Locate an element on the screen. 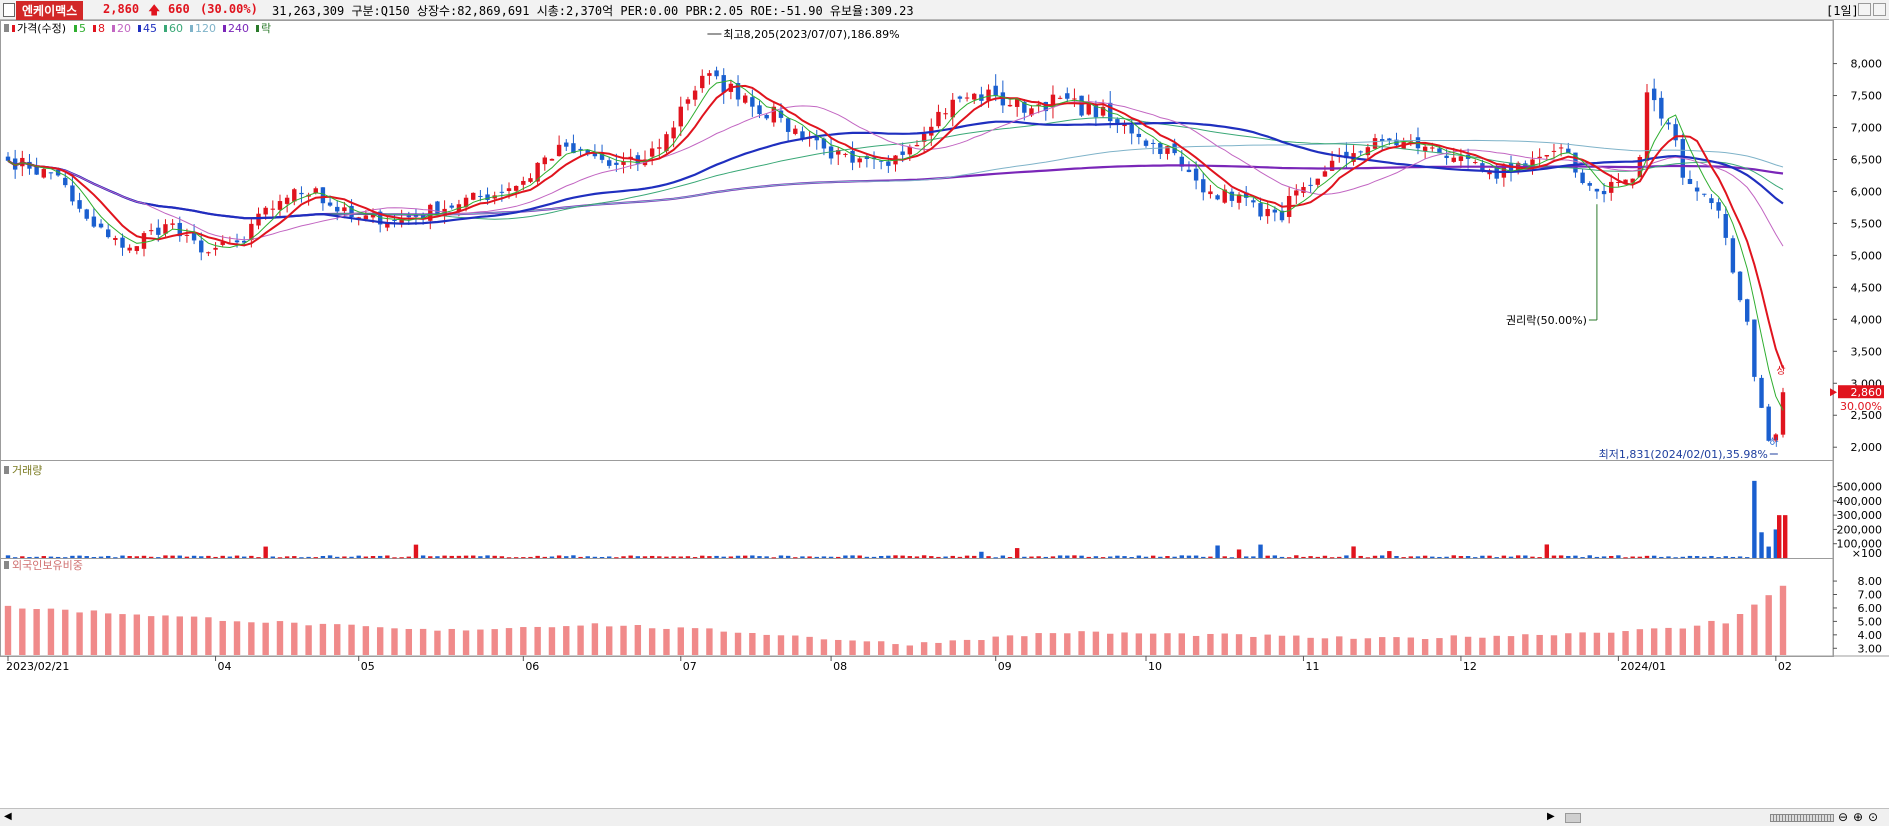 This screenshot has height=826, width=1889. minimize-button is located at coordinates (1864, 9).